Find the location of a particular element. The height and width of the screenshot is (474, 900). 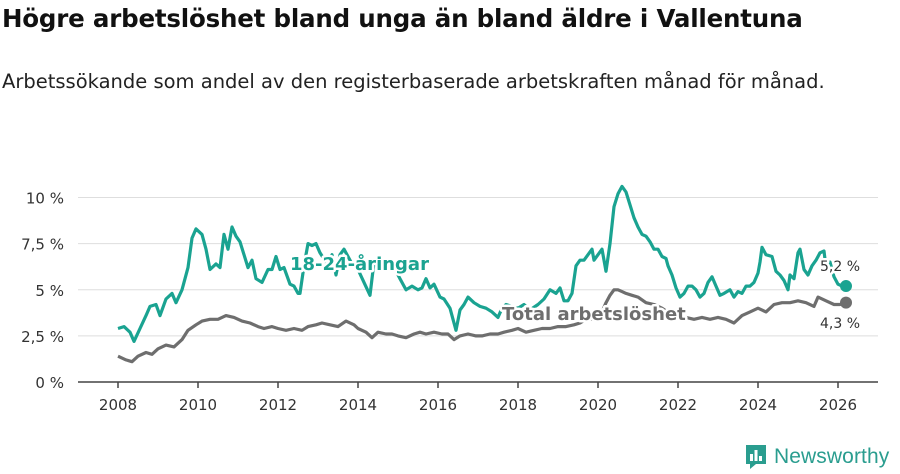

x-tick-label: 2024 is located at coordinates (758, 405).